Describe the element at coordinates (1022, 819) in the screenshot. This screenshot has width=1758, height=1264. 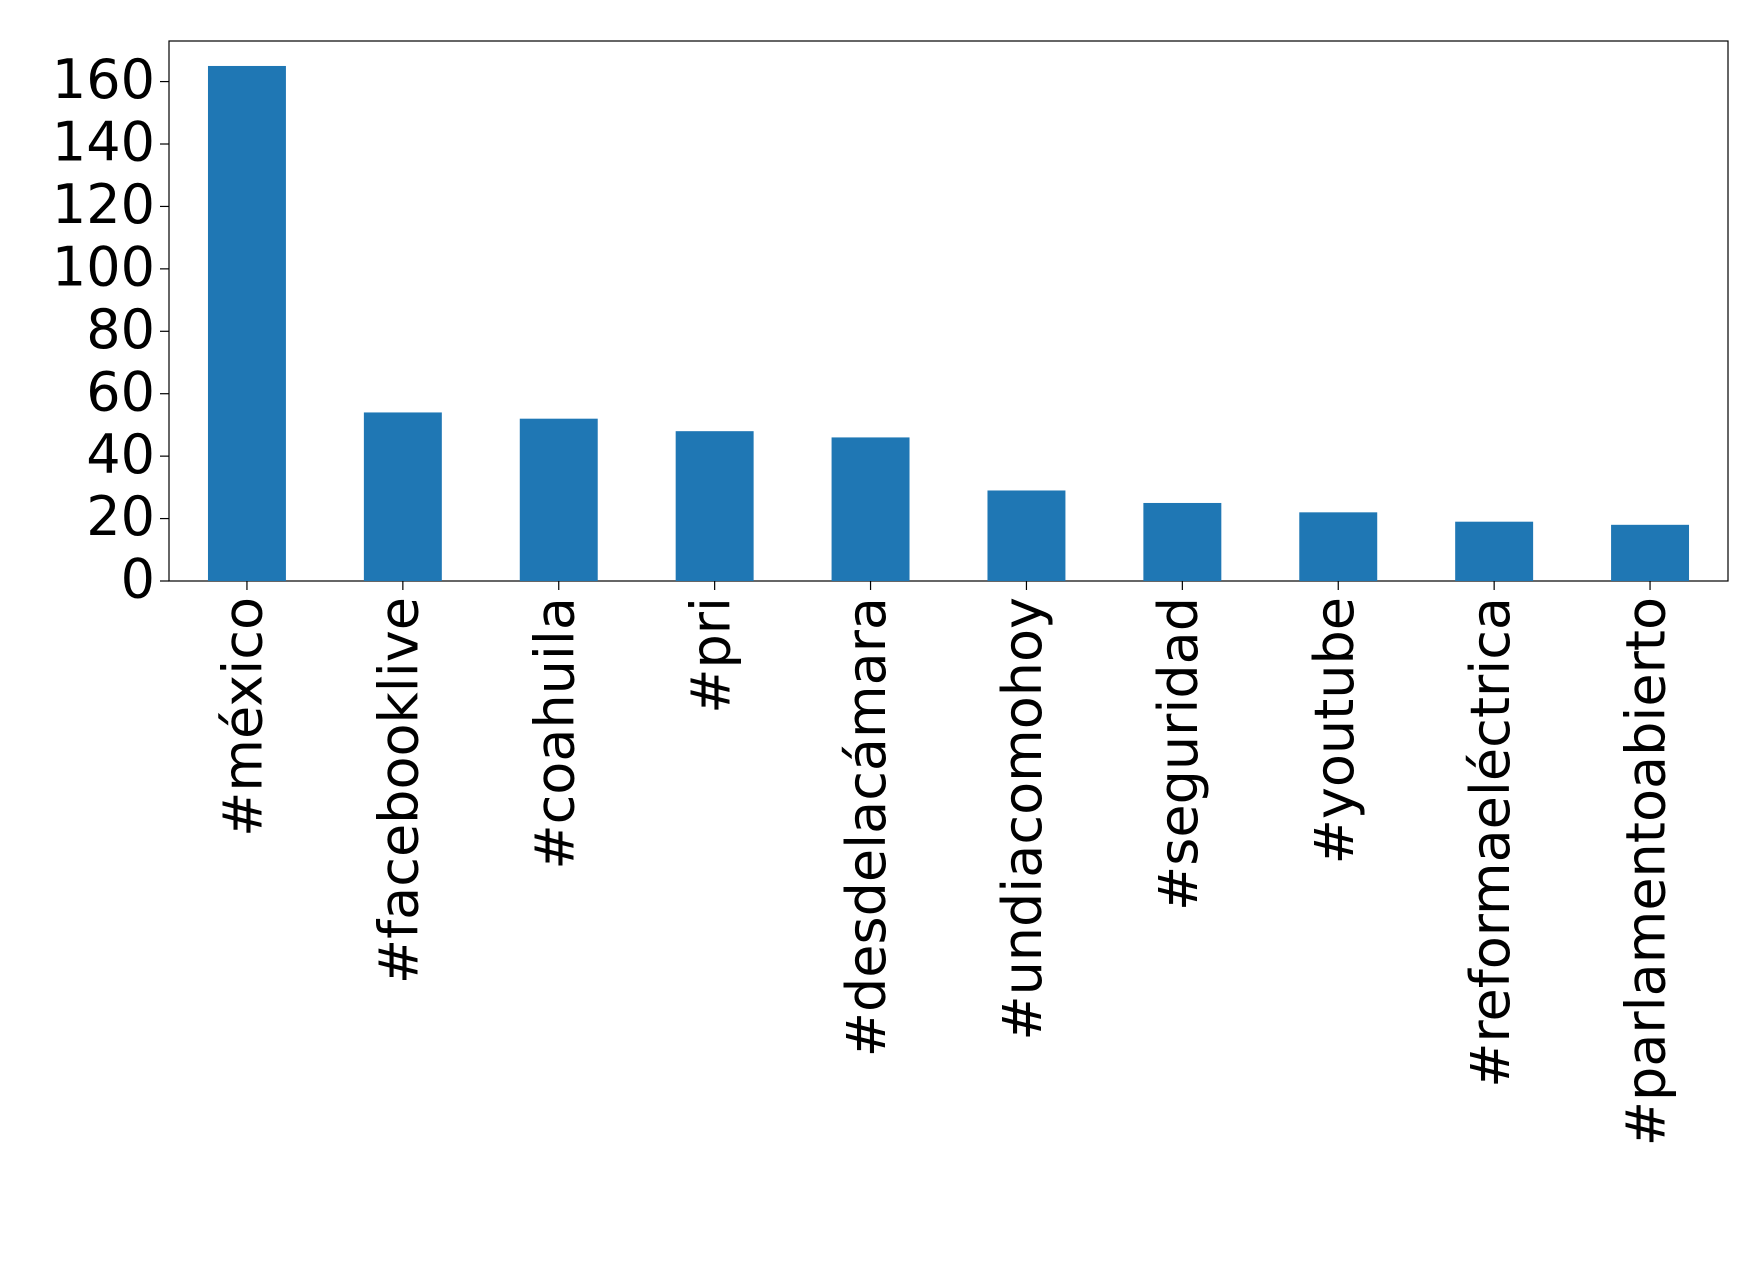
I see `x-tick-label: #undiacomohoy` at that location.